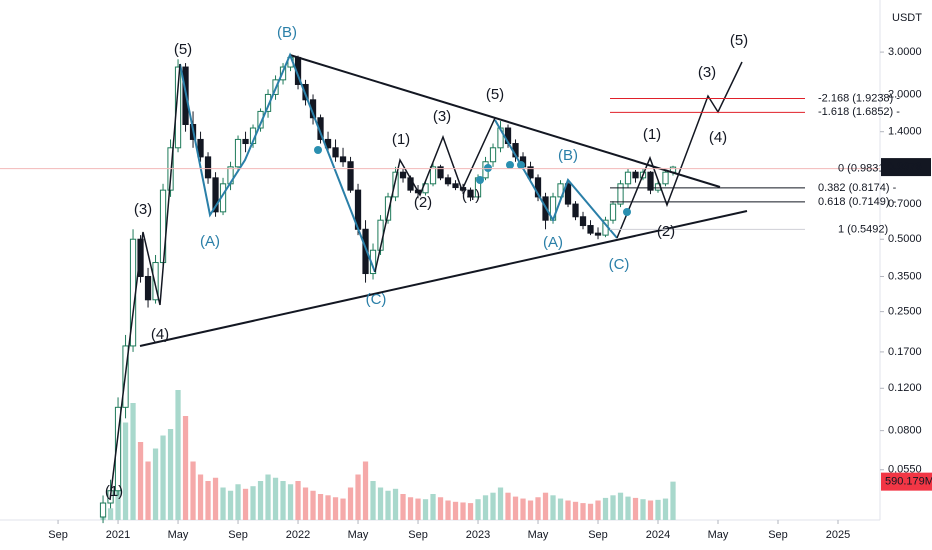 The image size is (932, 550). I want to click on y-tick-label: 0.1200, so click(905, 388).